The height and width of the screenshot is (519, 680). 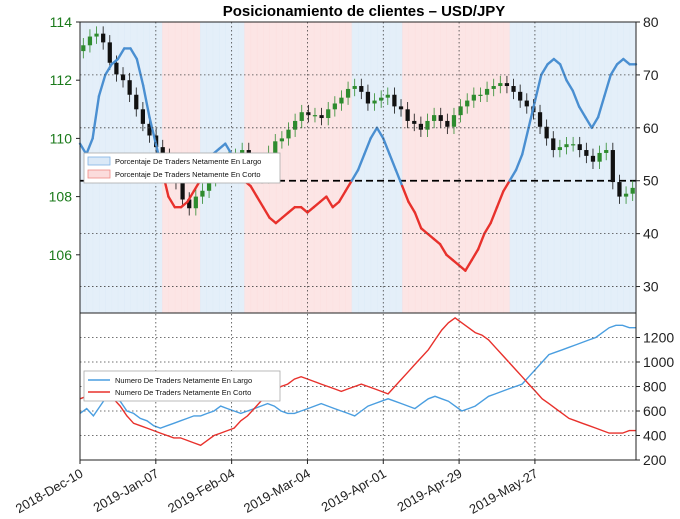 I want to click on price-tick-label: 110, so click(x=61, y=138).